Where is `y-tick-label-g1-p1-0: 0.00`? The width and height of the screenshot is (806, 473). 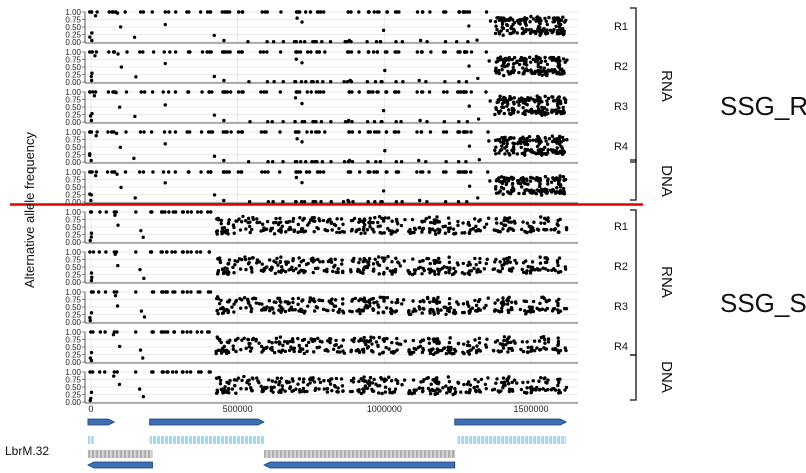
y-tick-label-g1-p1-0: 0.00 is located at coordinates (73, 42).